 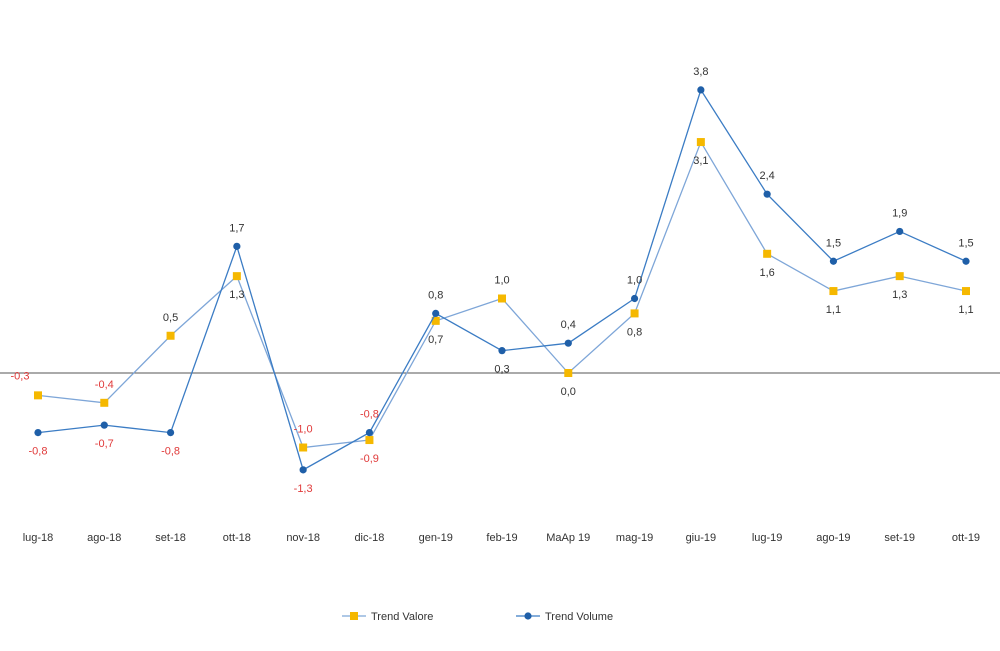 What do you see at coordinates (303, 538) in the screenshot?
I see `x-tick-label-5: nov-18` at bounding box center [303, 538].